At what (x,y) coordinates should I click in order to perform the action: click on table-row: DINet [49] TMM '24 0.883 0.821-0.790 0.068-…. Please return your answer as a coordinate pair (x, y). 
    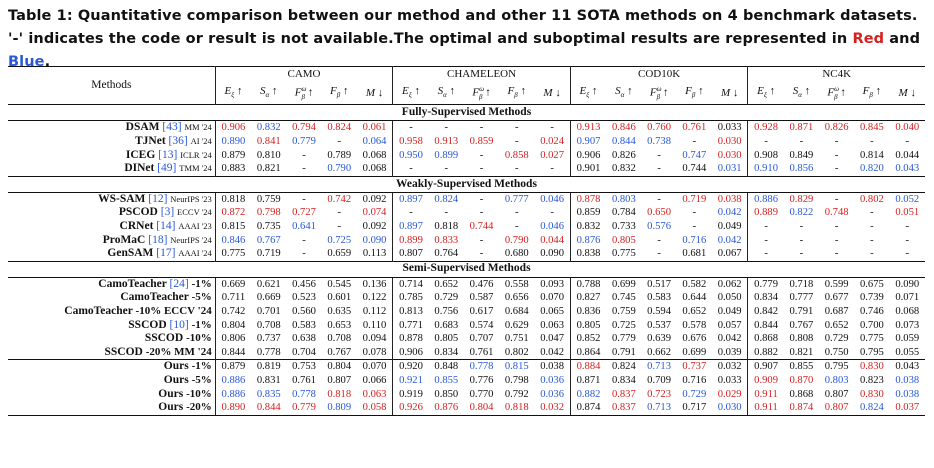
    Looking at the image, I should click on (466, 169).